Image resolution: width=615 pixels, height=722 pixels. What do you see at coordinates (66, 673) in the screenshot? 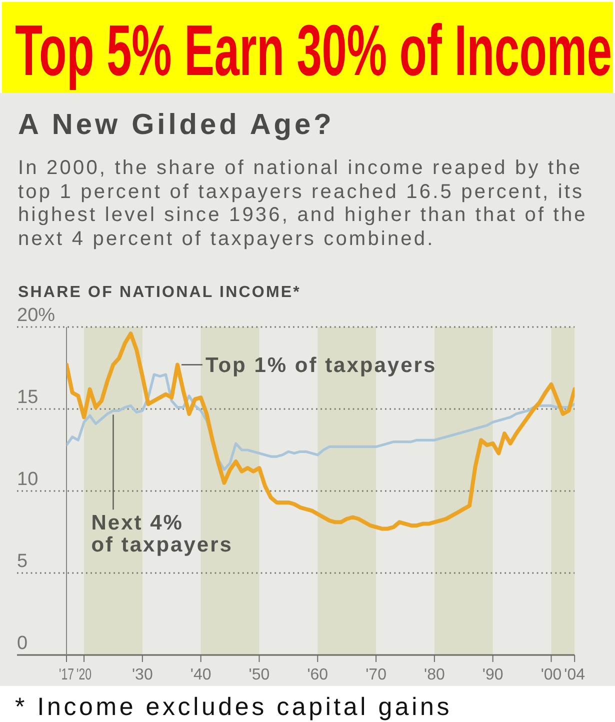
I see `x-tick-label: '17` at bounding box center [66, 673].